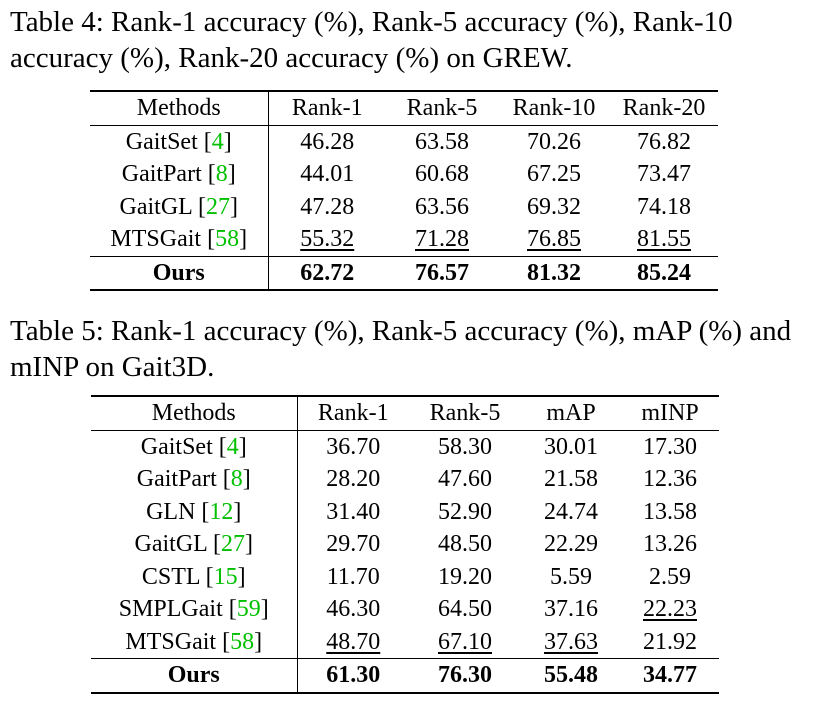 This screenshot has width=820, height=722. I want to click on value-cell: 81.55, so click(664, 239).